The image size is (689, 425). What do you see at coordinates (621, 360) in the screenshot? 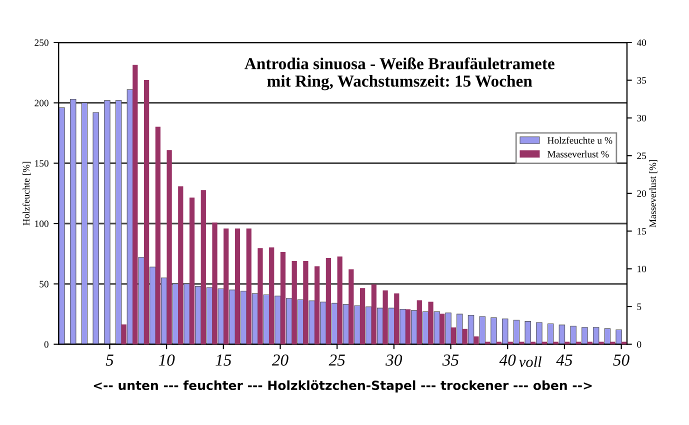
I see `x-tick-label: 50` at bounding box center [621, 360].